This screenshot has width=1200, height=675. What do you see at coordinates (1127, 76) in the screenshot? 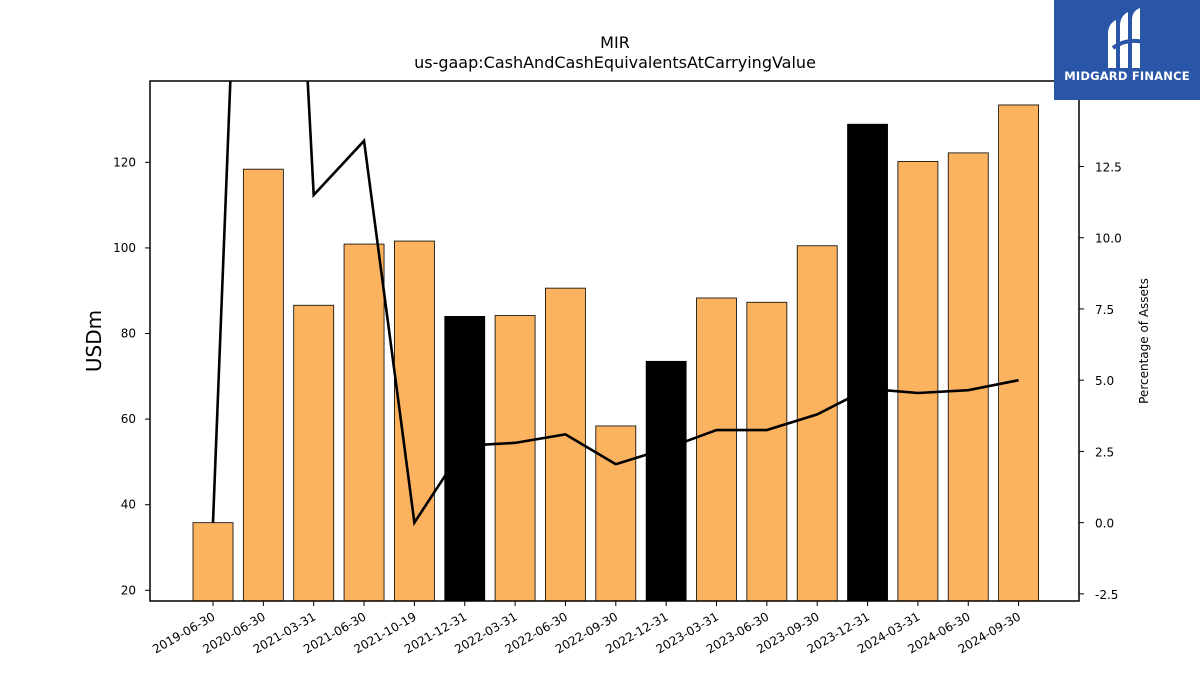
I see `brand-name: MIDGARD FINANCE` at bounding box center [1127, 76].